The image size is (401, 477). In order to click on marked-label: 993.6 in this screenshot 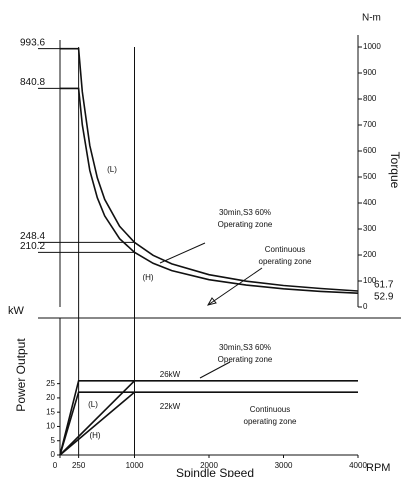, I will do `click(32, 42)`.